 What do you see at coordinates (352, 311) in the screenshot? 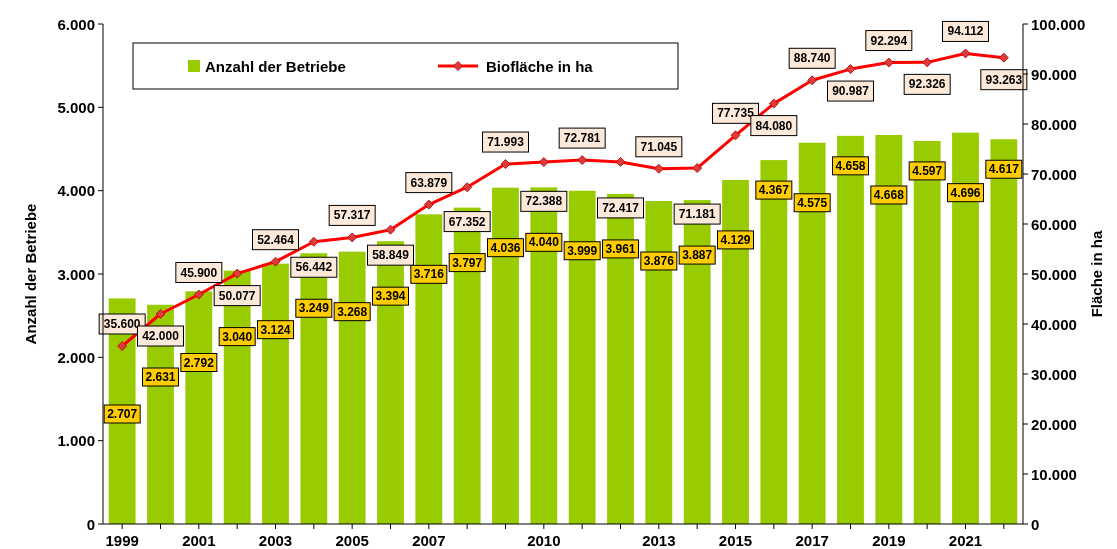
I see `data-label: 3.268` at bounding box center [352, 311].